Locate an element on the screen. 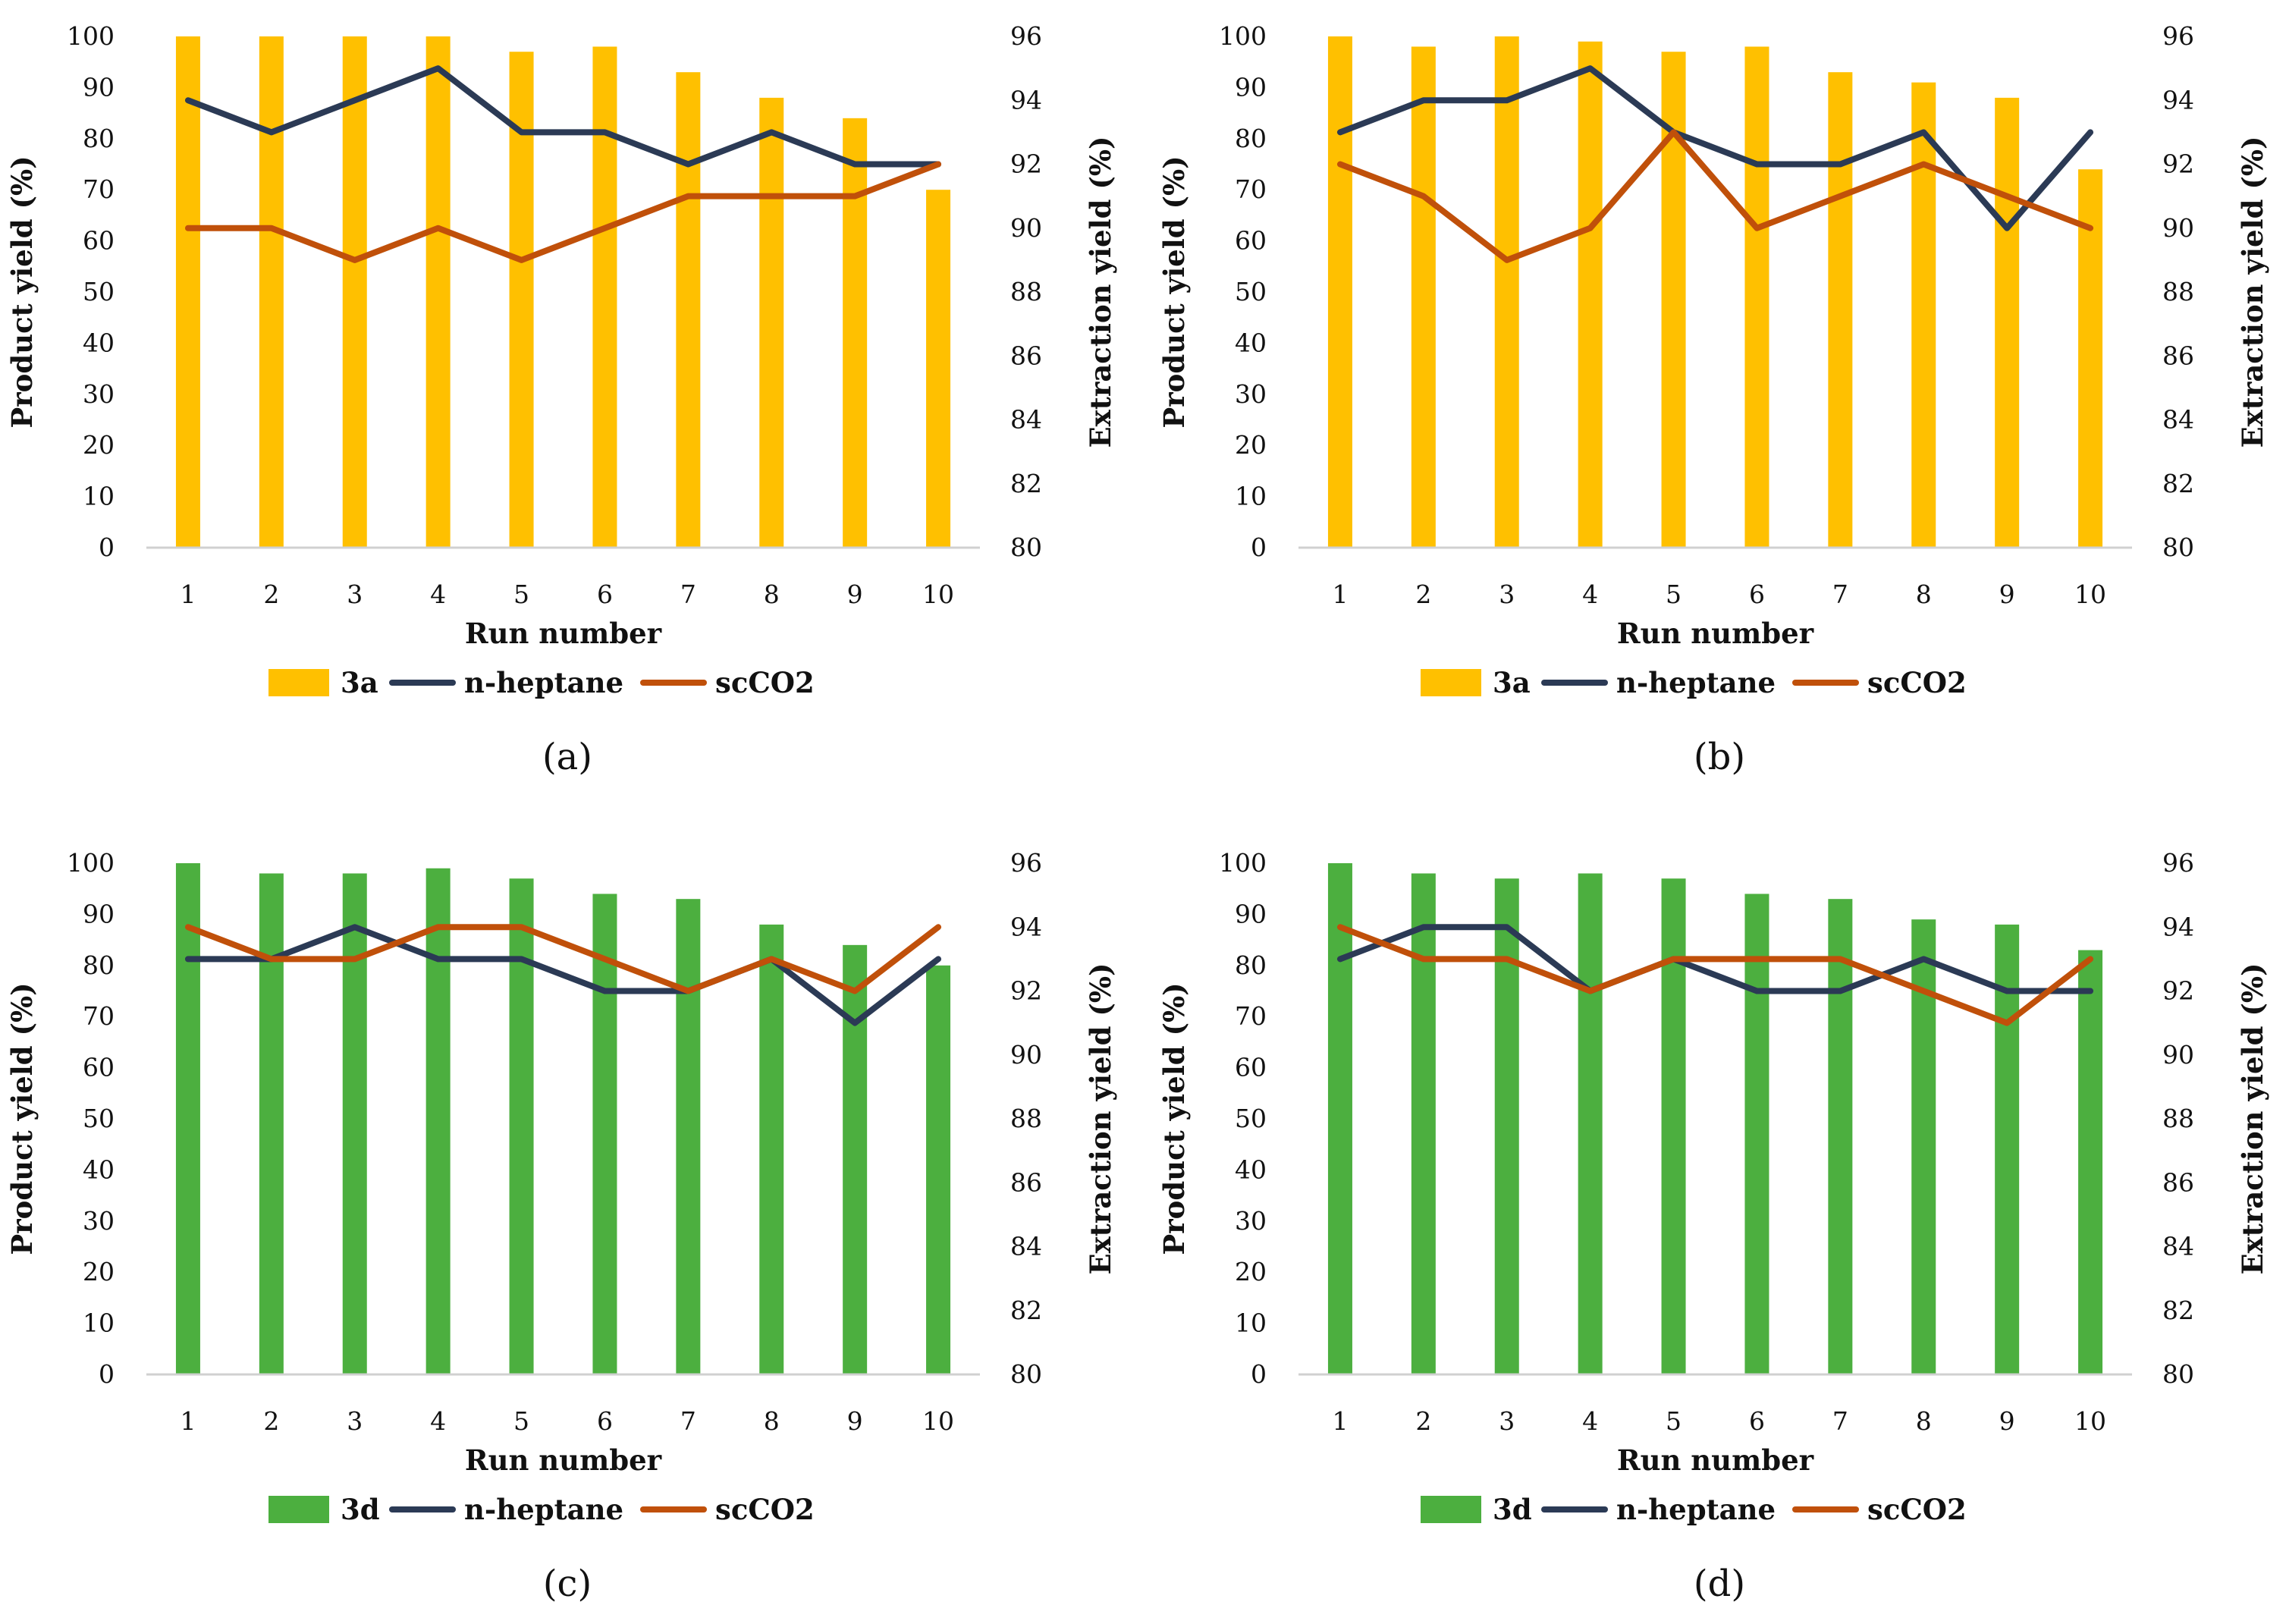 Image resolution: width=2286 pixels, height=1624 pixels. legend-label-3a: 3a is located at coordinates (1512, 682).